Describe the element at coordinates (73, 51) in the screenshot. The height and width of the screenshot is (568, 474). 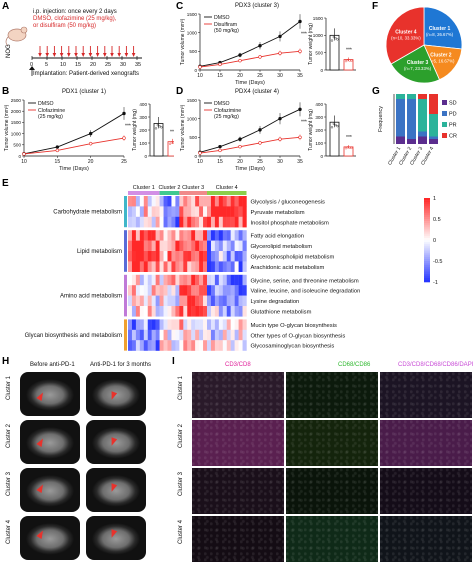
I see `panel-a-schematic: NOG 0 5 10 15 20 25 30 35` at that location.